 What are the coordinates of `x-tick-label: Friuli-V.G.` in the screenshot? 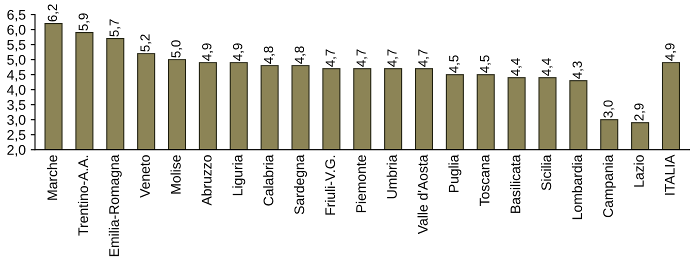 It's located at (330, 185).